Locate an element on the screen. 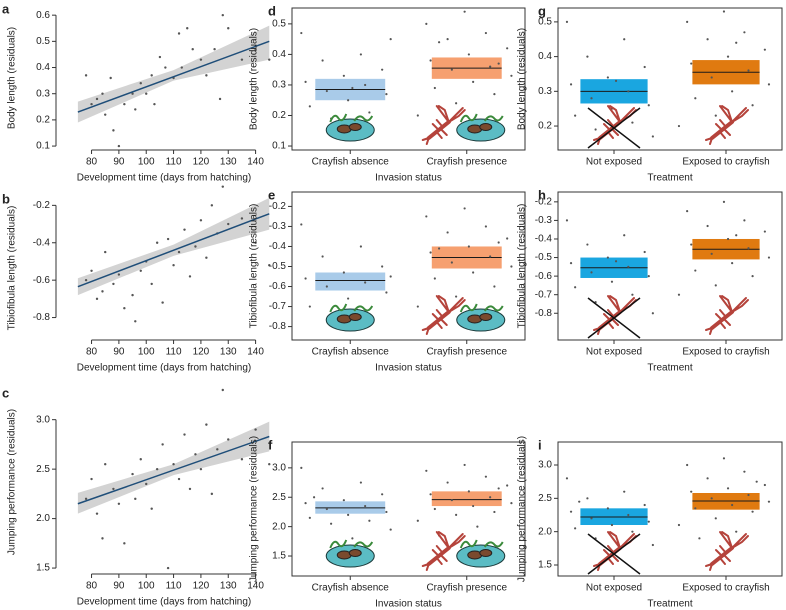 The image size is (786, 610). y-tick-label: -0.5 is located at coordinates (544, 257).